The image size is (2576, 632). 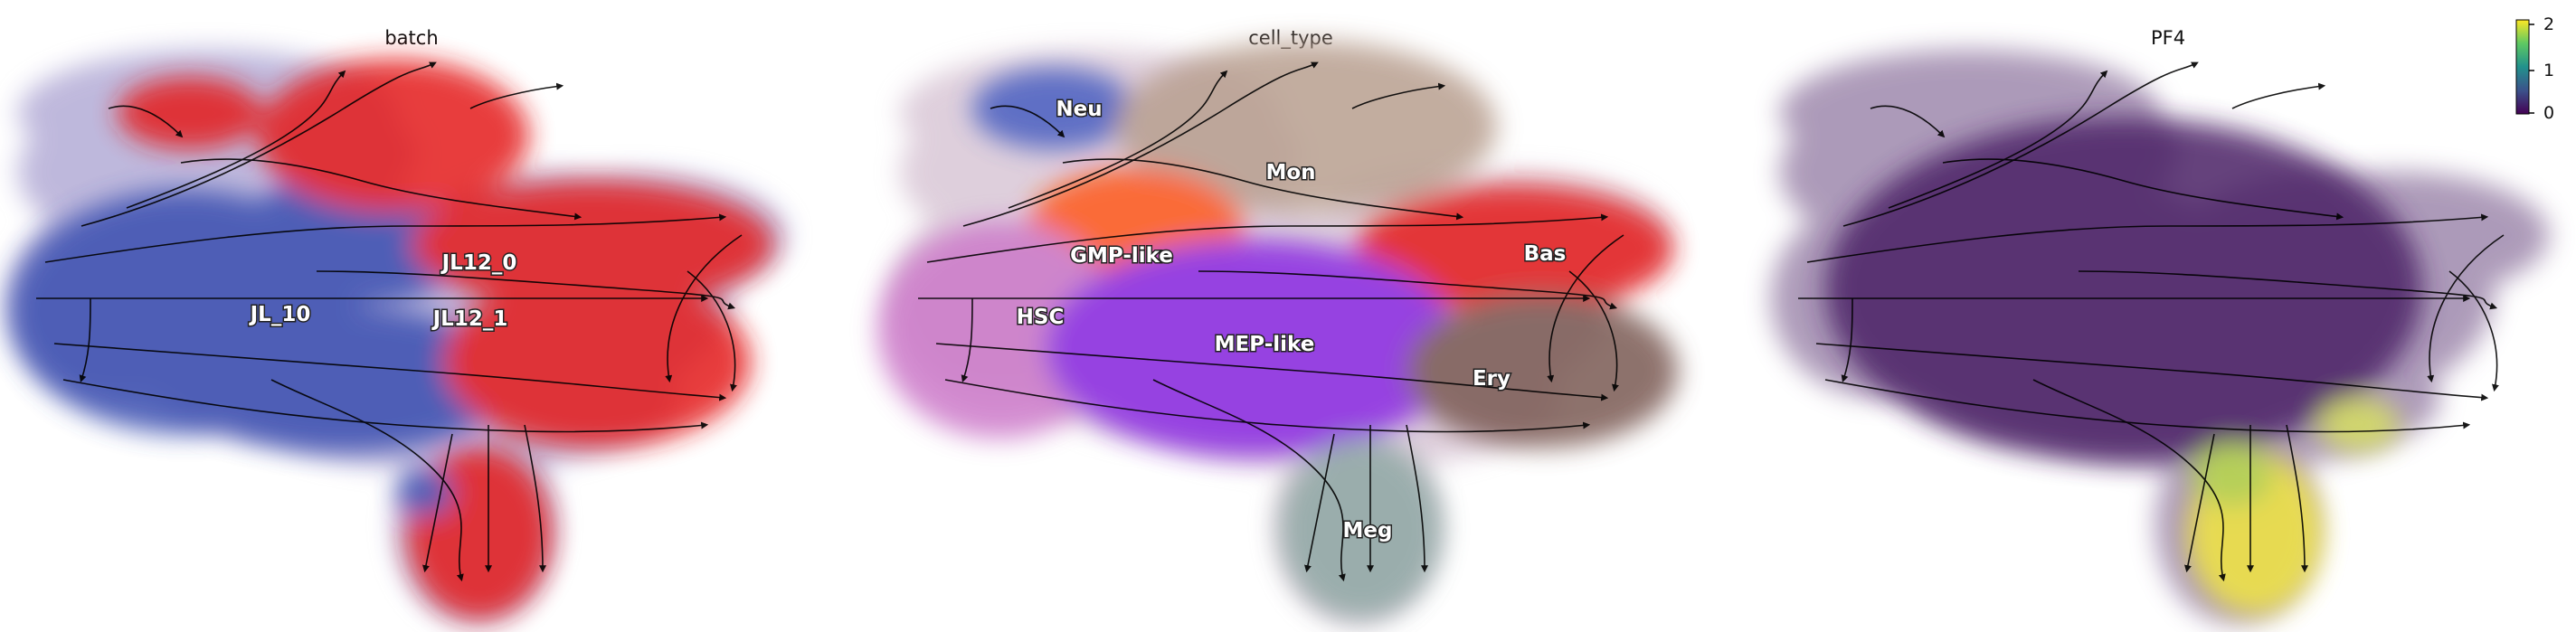 What do you see at coordinates (2522, 67) in the screenshot?
I see `colorbar-gradient` at bounding box center [2522, 67].